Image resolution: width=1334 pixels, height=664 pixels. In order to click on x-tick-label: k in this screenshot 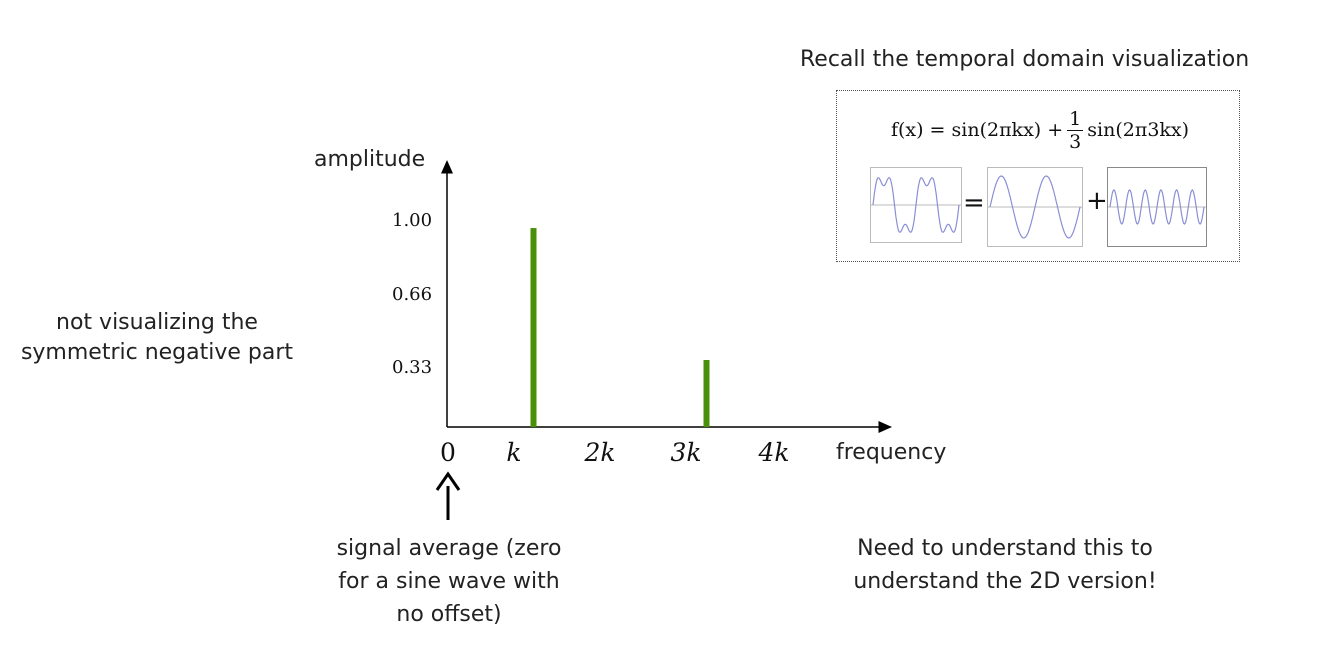, I will do `click(514, 452)`.